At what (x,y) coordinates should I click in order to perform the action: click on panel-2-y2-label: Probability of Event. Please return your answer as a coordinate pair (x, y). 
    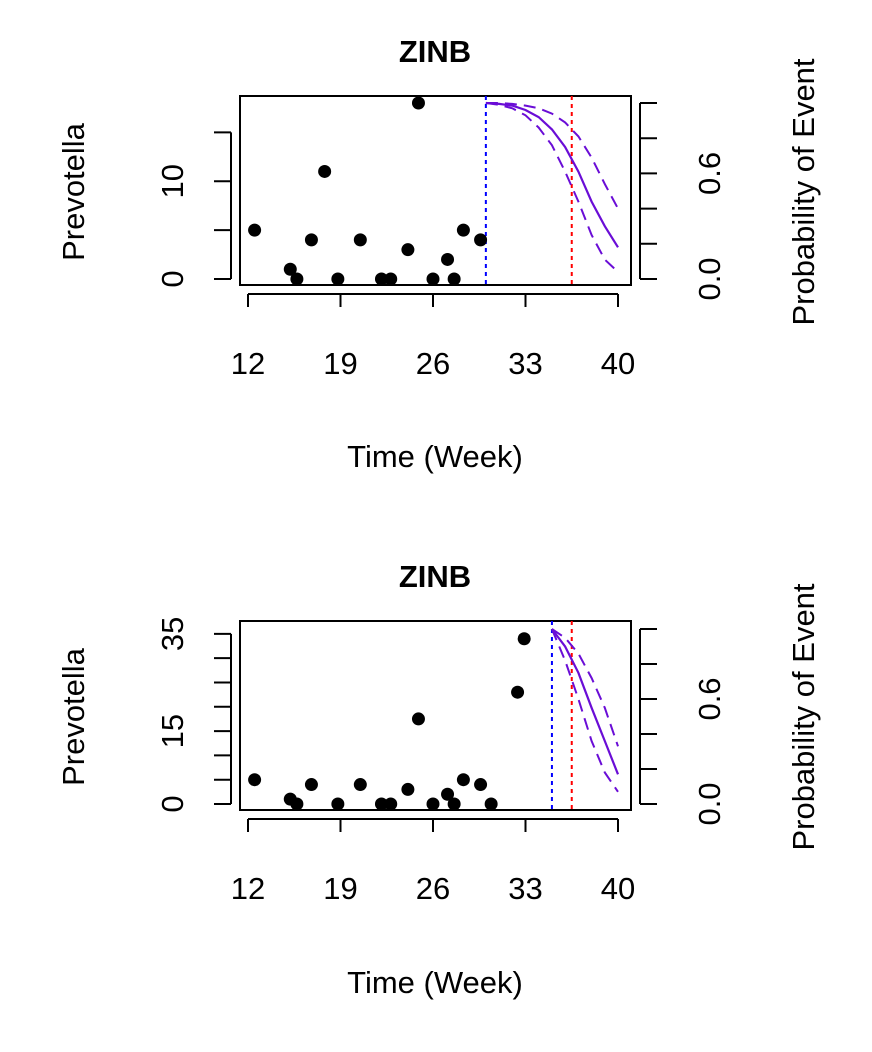
    Looking at the image, I should click on (803, 716).